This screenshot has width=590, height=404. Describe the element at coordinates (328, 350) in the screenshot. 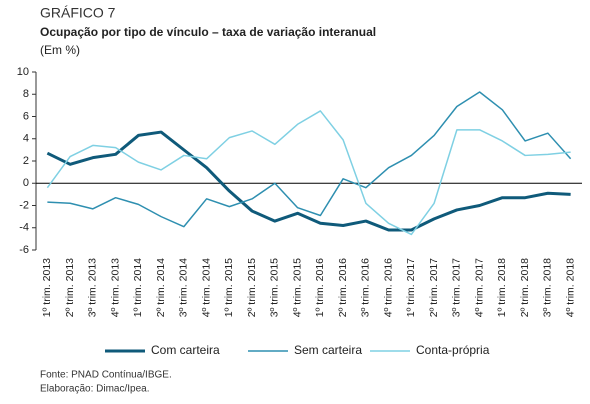

I see `legend-label: Sem carteira` at that location.